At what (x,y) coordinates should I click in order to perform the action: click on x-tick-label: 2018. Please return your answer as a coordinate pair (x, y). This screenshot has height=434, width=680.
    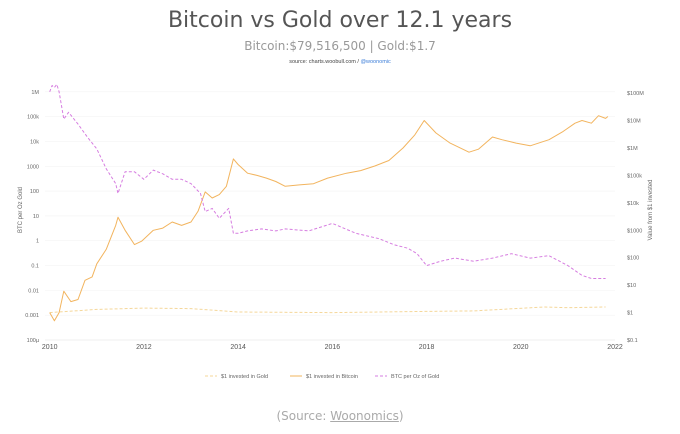
    Looking at the image, I should click on (427, 347).